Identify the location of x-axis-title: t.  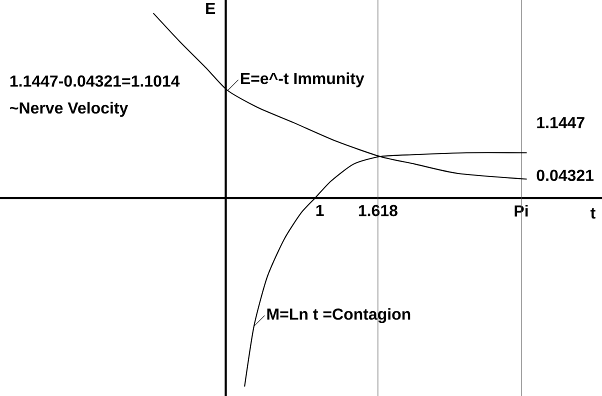
(593, 213).